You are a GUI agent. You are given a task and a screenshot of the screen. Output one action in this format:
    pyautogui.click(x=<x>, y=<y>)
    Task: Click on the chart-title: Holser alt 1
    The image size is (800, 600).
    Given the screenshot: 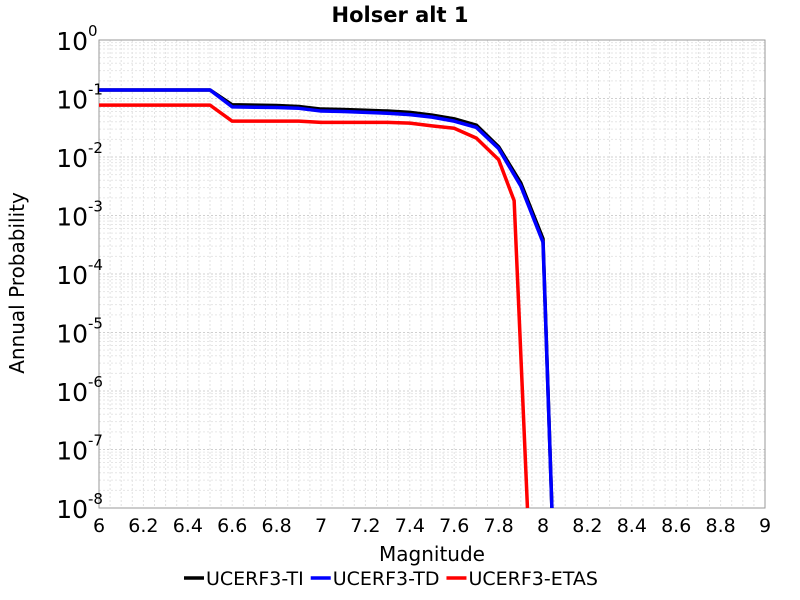 What is the action you would take?
    pyautogui.click(x=400, y=15)
    